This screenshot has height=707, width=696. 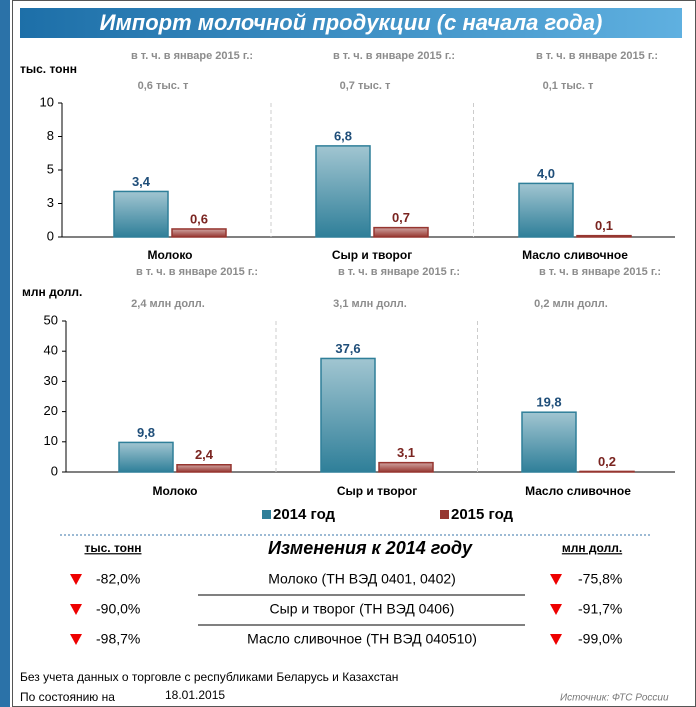 What do you see at coordinates (118, 639) in the screenshot?
I see `change-value: -98,7%` at bounding box center [118, 639].